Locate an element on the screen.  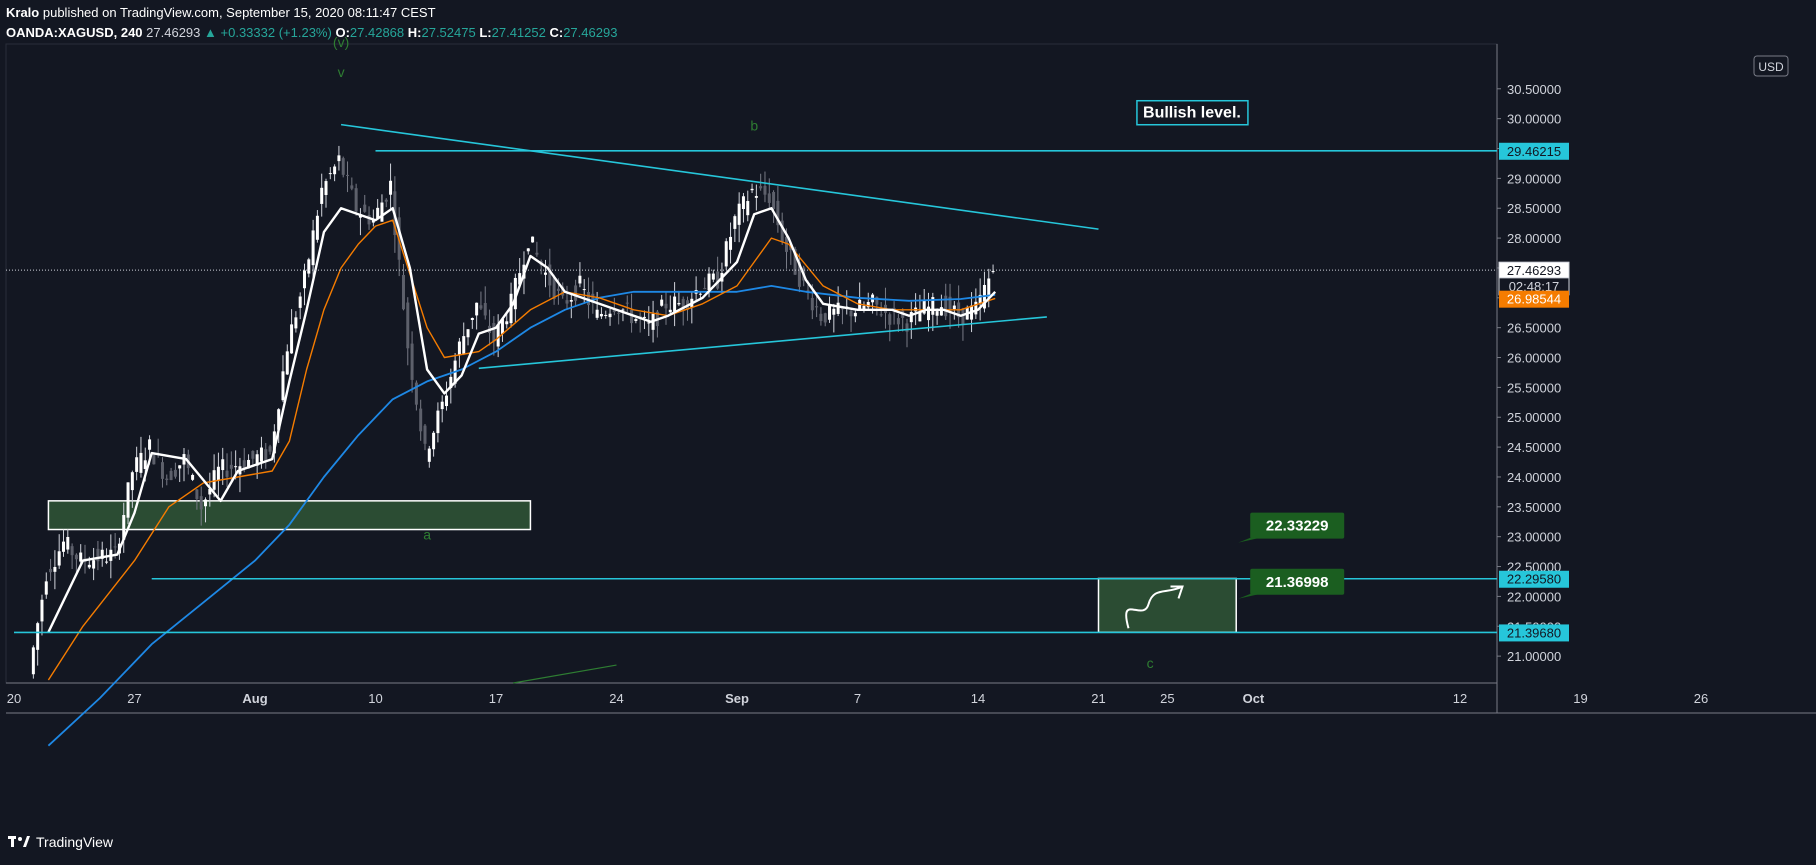
author-name: Kralo is located at coordinates (23, 12).